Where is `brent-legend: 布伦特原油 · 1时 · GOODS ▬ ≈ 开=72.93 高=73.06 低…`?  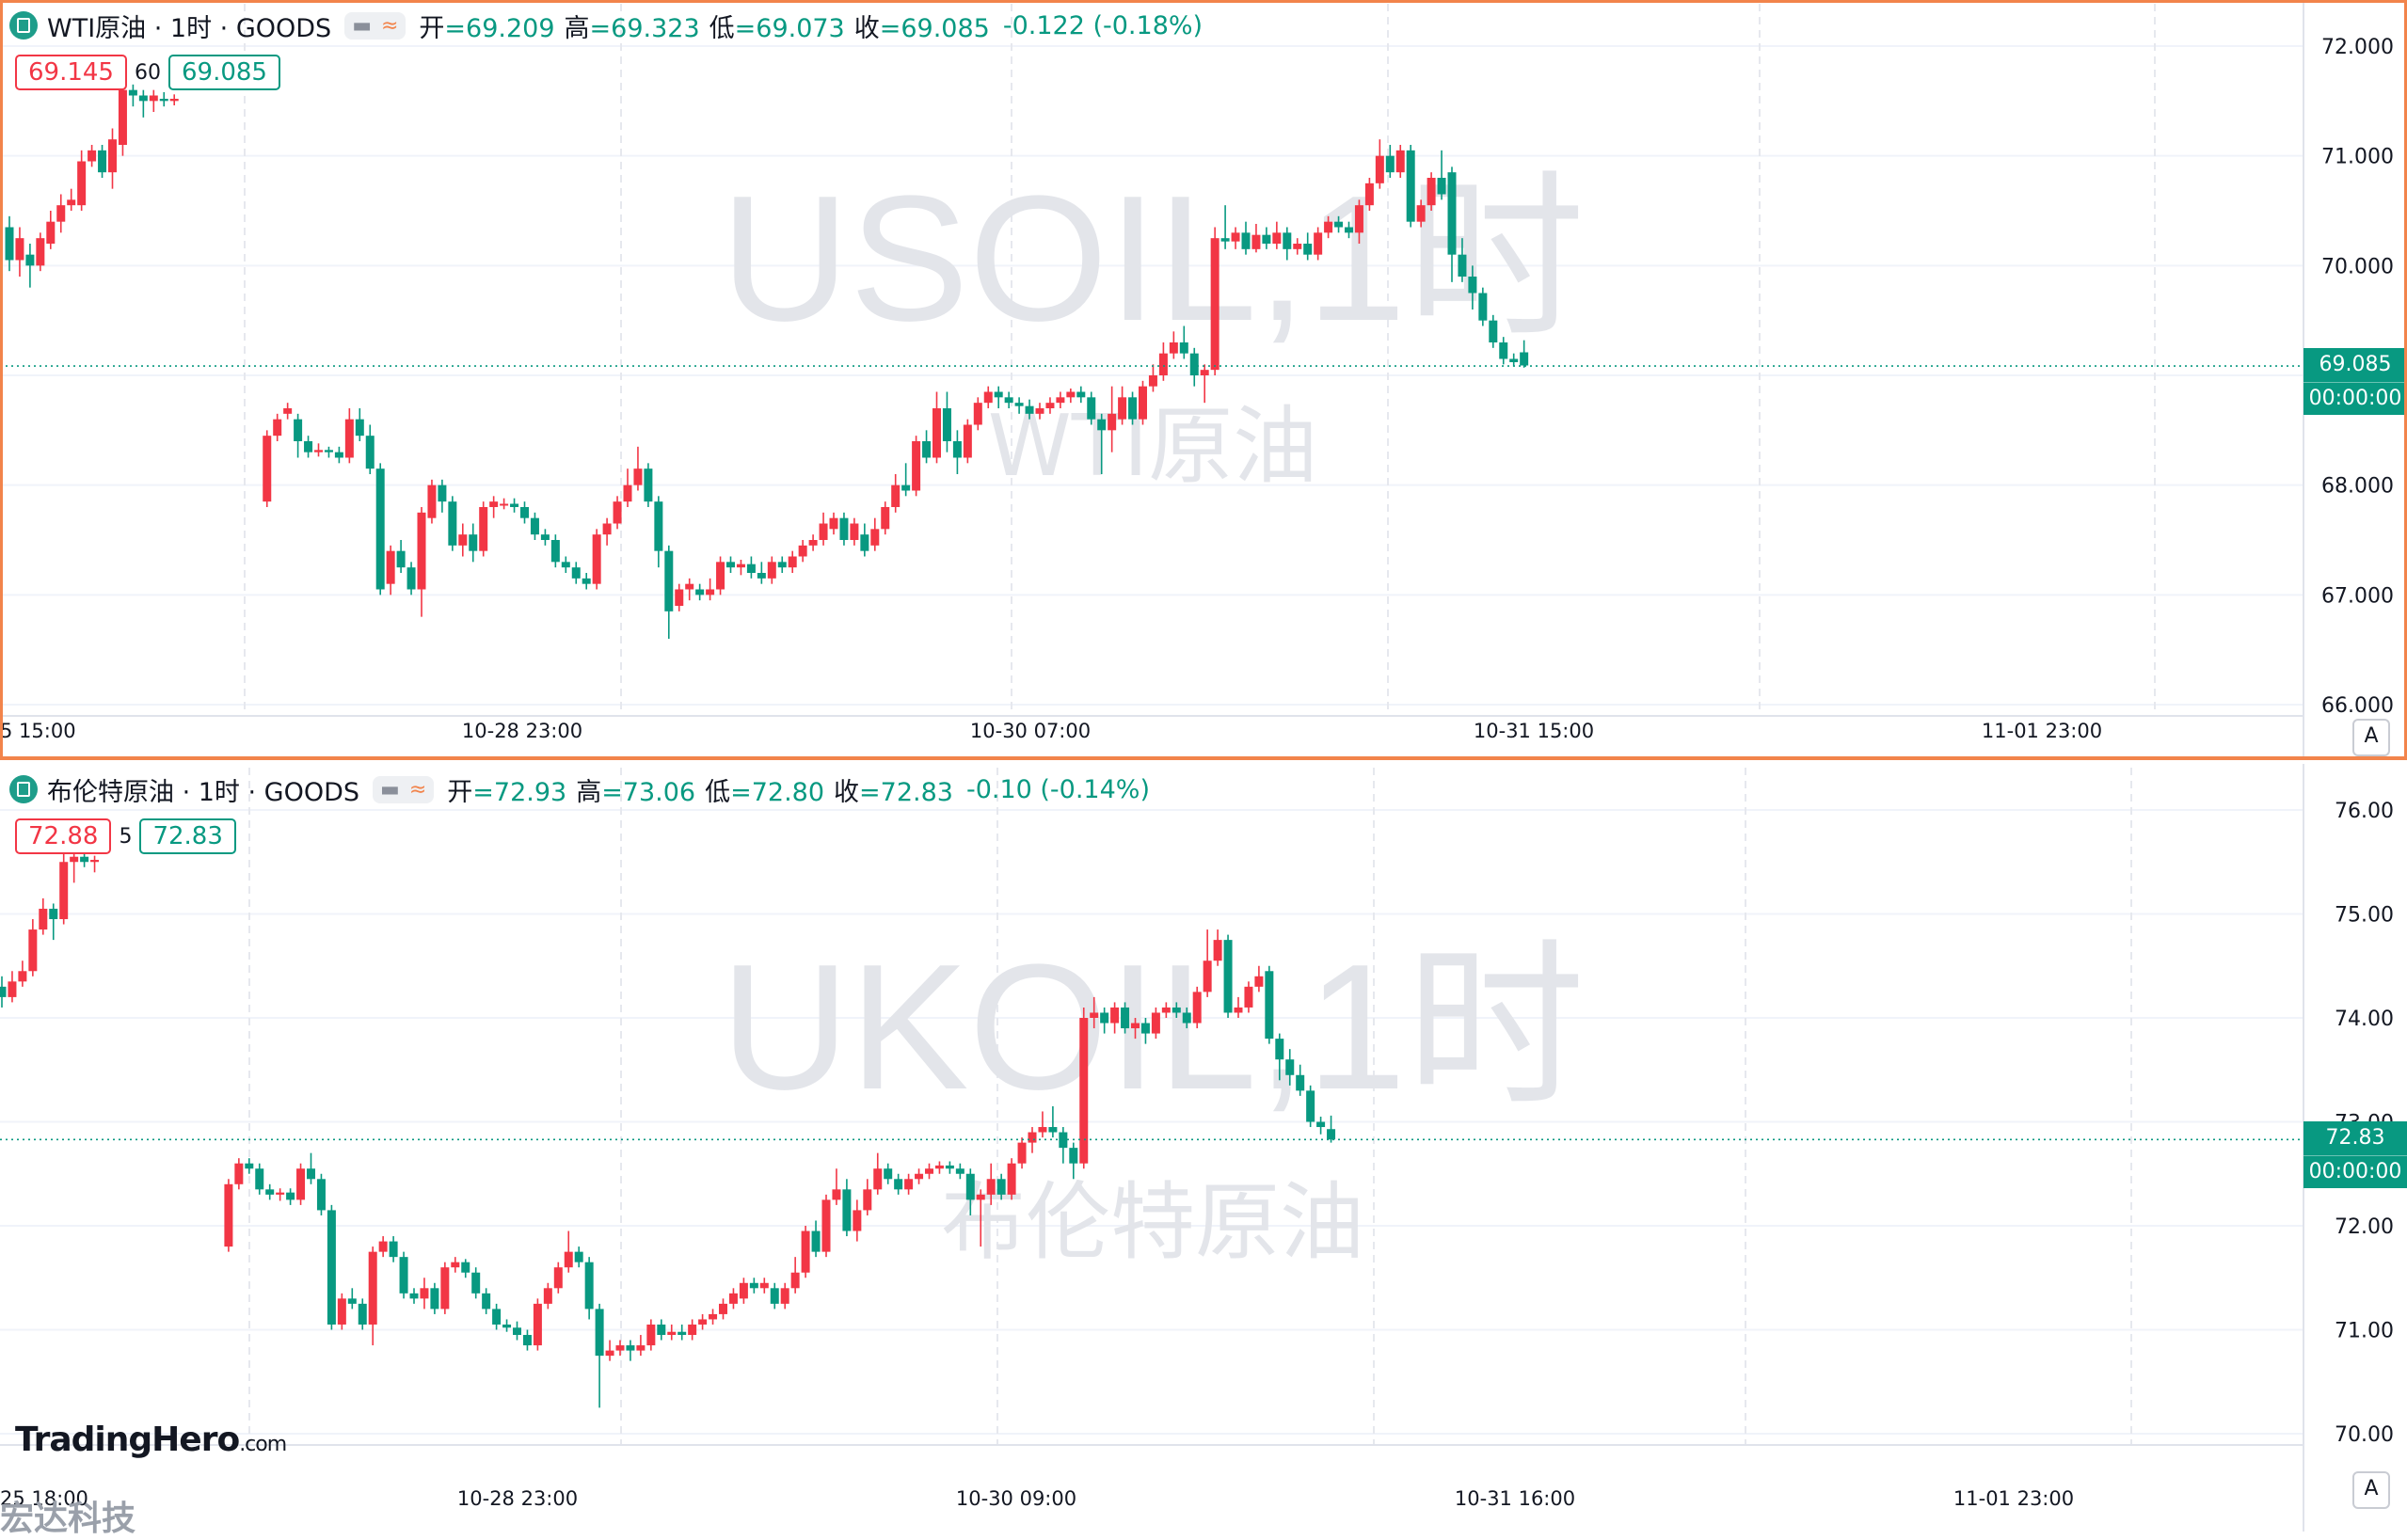 brent-legend: 布伦特原油 · 1时 · GOODS ▬ ≈ 开=72.93 高=73.06 低… is located at coordinates (580, 789).